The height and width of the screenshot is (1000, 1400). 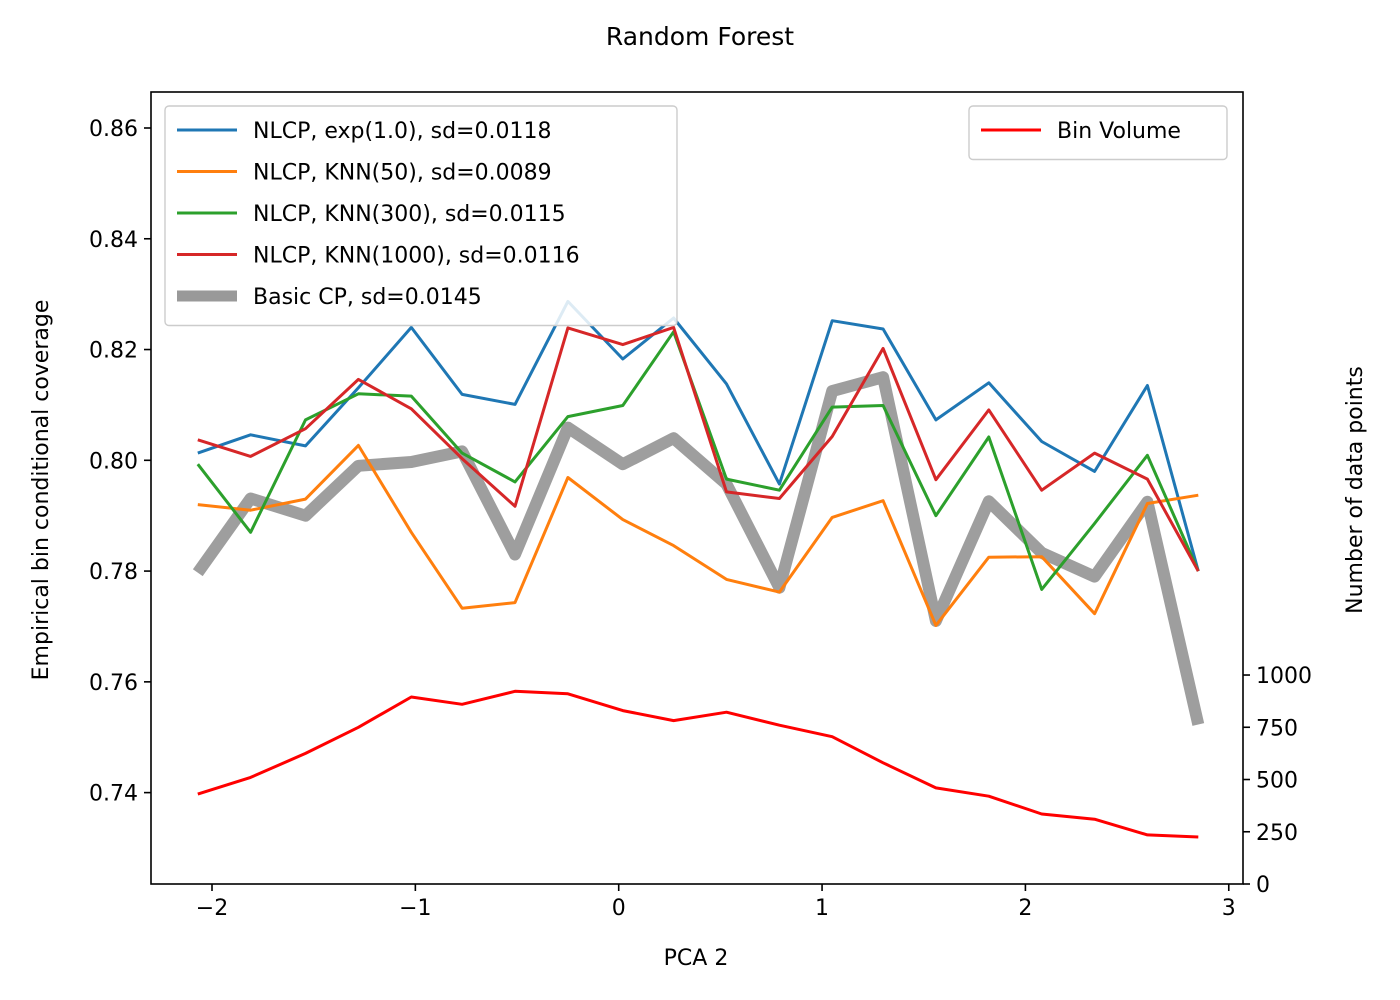 I want to click on y-tick-label-left: 0.78, so click(x=113, y=572).